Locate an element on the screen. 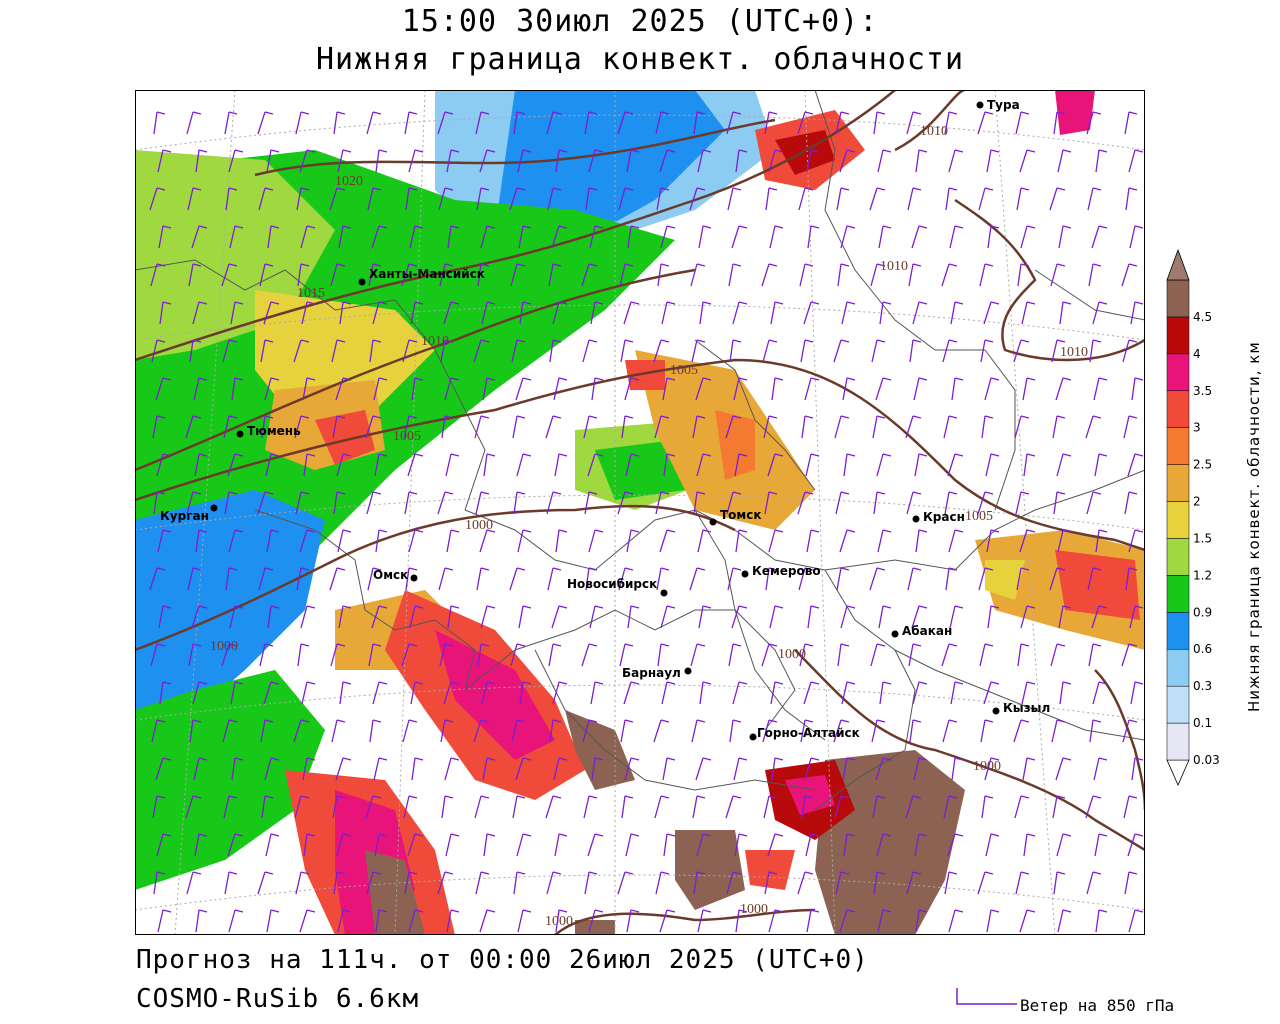  colorbar-tick-label: 3.5 is located at coordinates (1202, 391).